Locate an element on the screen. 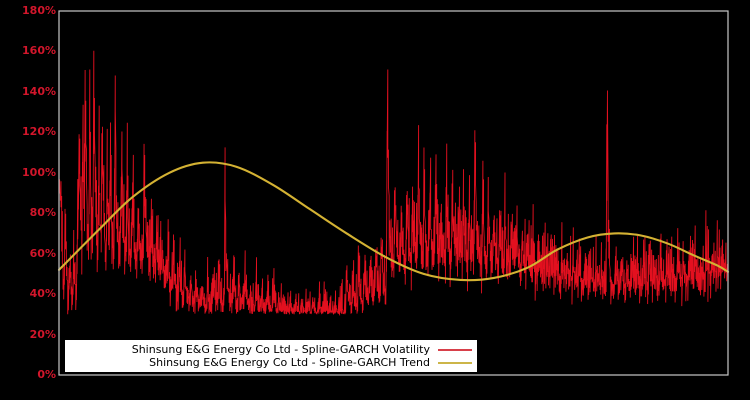 The height and width of the screenshot is (400, 750). y-tick-label: 140% is located at coordinates (39, 91).